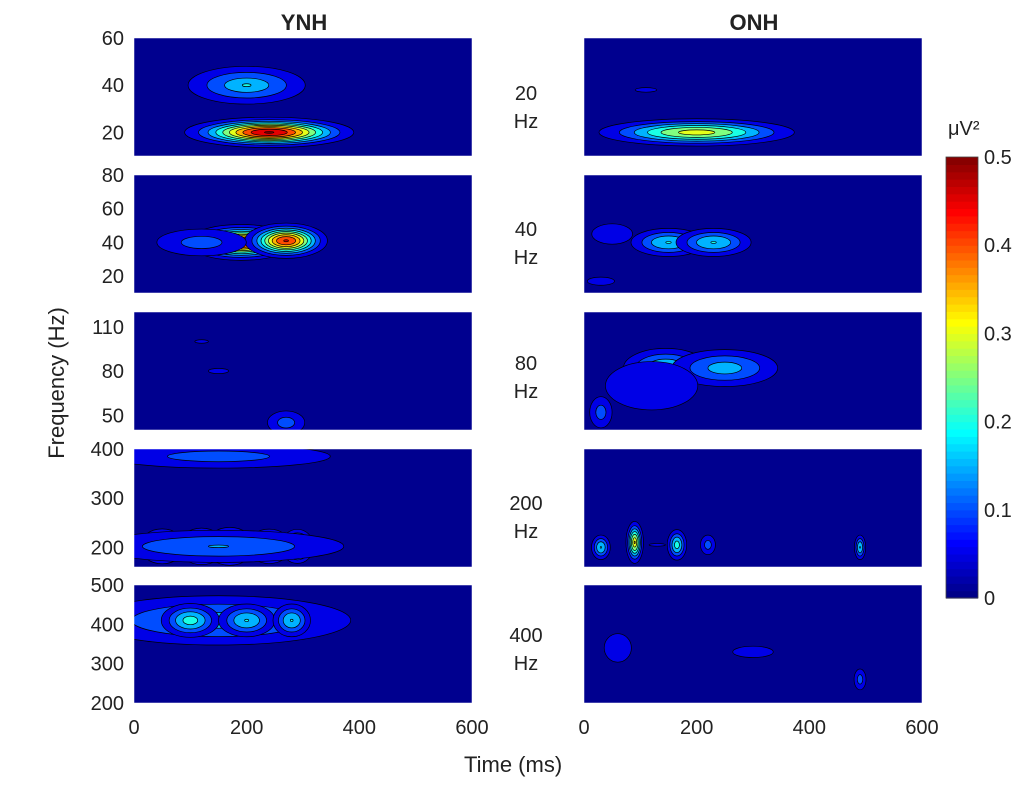 The image size is (1024, 790). Describe the element at coordinates (526, 650) in the screenshot. I see `row-label-400hz: 400 Hz` at that location.